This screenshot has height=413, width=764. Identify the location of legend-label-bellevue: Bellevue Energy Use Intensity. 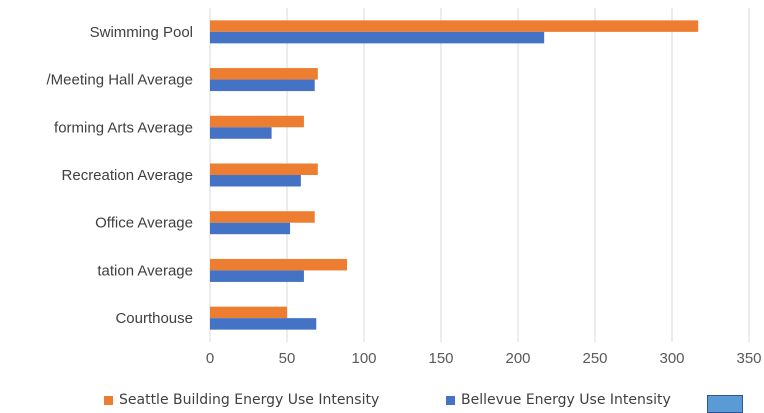
(566, 400).